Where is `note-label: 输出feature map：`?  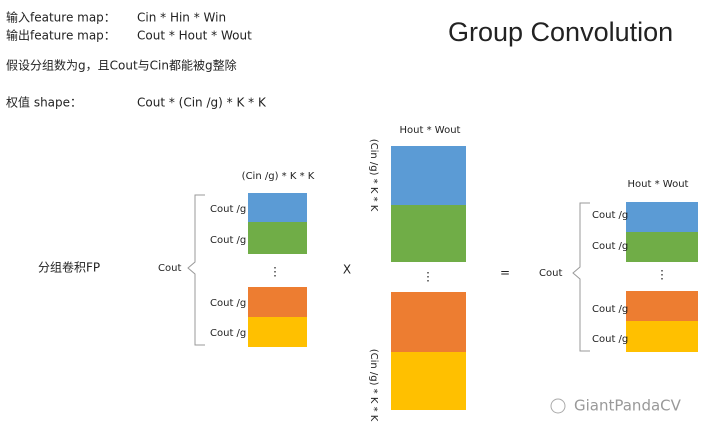
note-label: 输出feature map： is located at coordinates (61, 35).